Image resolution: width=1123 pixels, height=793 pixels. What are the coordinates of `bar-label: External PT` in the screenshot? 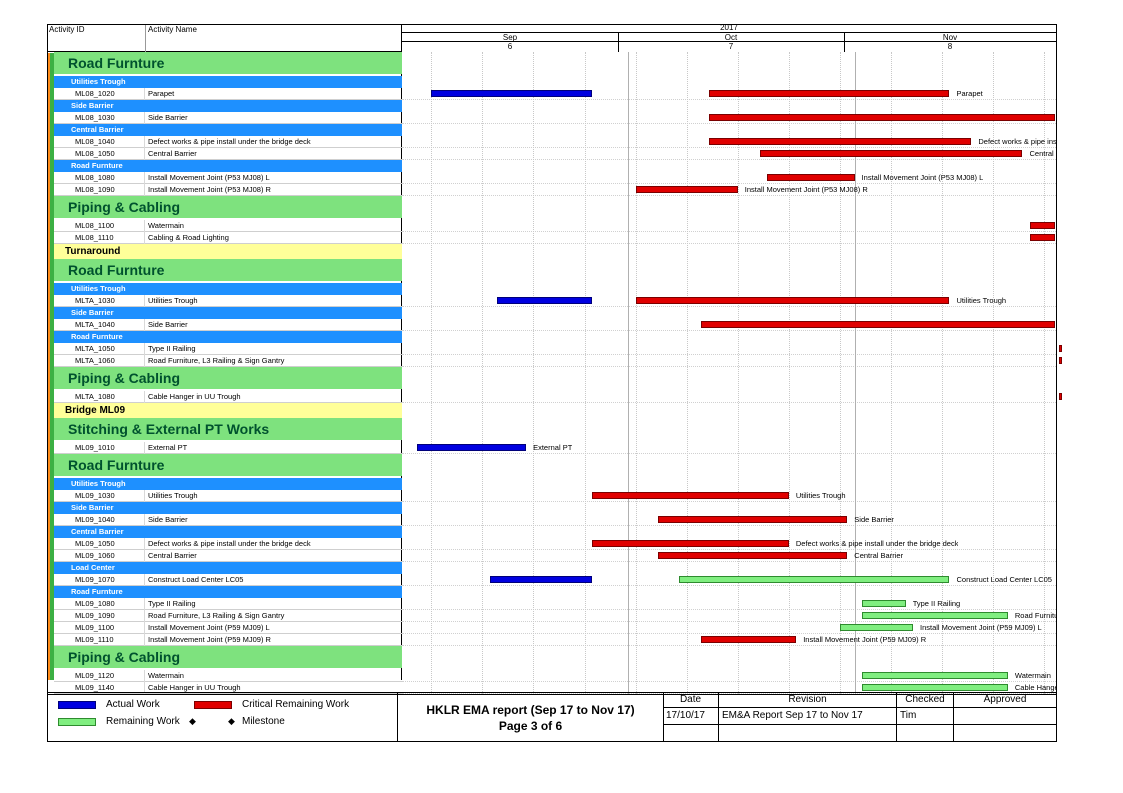 It's located at (553, 447).